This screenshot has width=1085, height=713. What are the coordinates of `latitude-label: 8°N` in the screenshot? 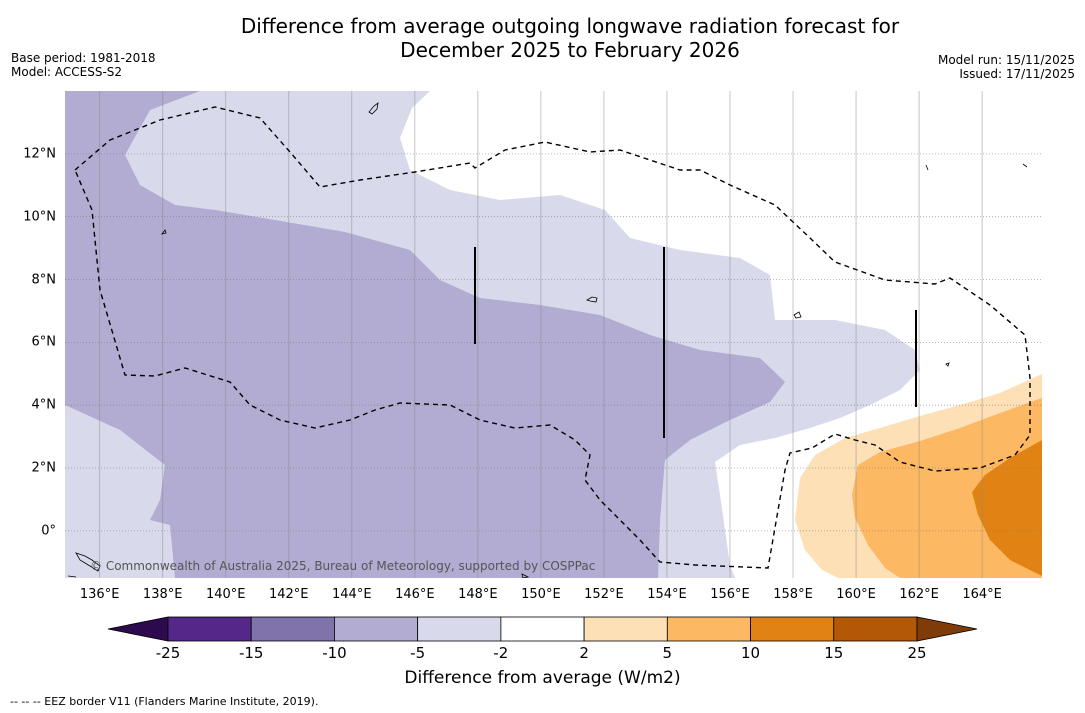 It's located at (44, 280).